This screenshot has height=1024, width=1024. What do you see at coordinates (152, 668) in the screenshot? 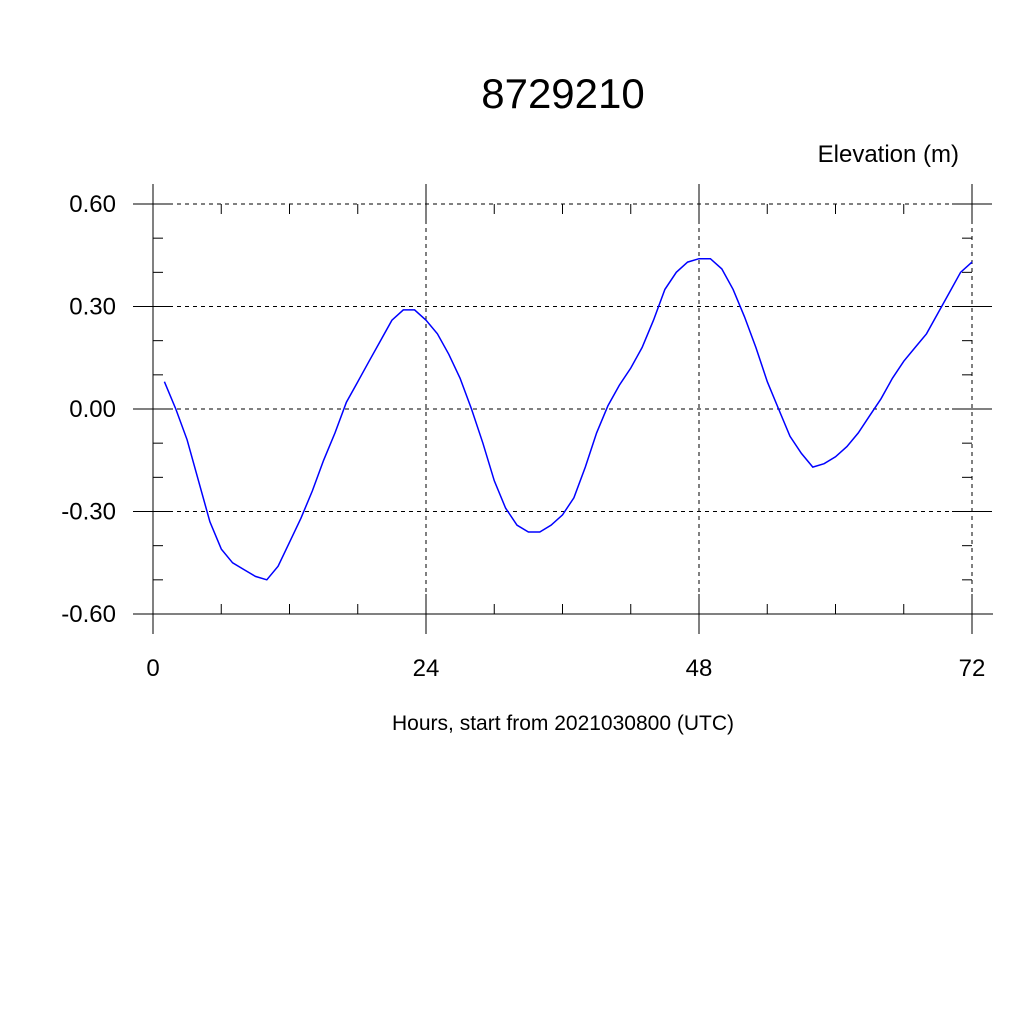
I see `x-tick-label: 0` at bounding box center [152, 668].